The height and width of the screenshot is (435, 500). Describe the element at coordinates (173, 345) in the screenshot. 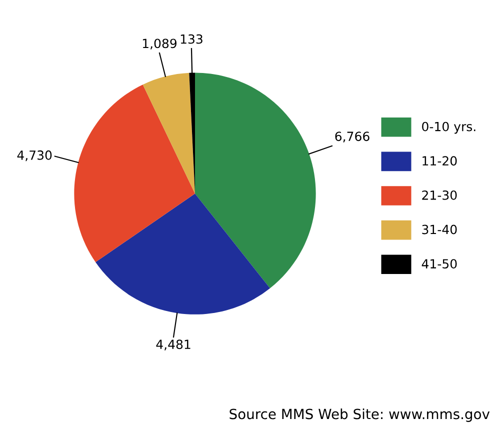

I see `data-label: 4,481` at that location.